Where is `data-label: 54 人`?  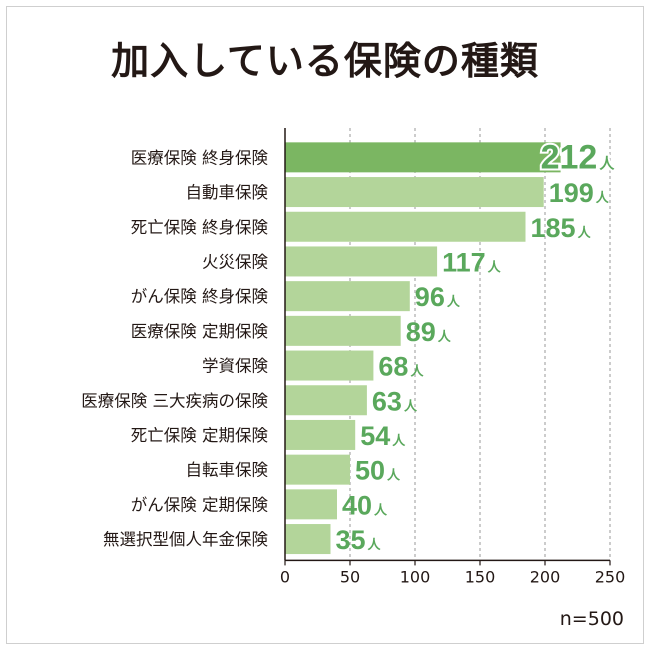 data-label: 54 人 is located at coordinates (383, 436).